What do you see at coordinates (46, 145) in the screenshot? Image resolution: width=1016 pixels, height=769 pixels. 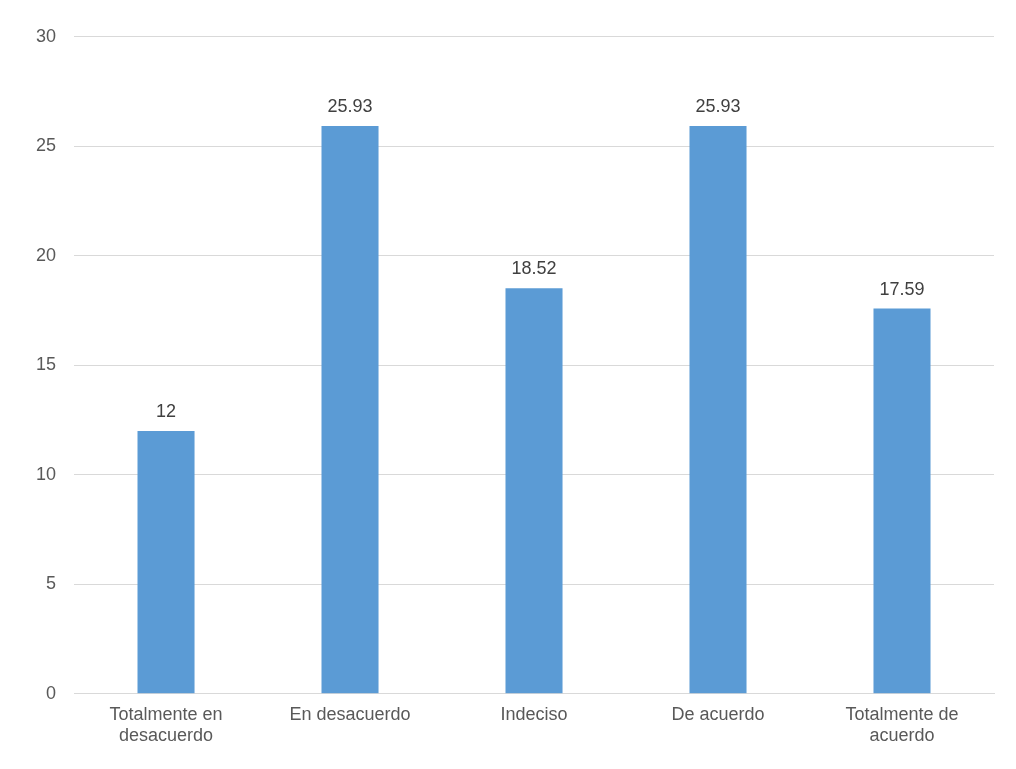 I see `y-tick-label: 25` at bounding box center [46, 145].